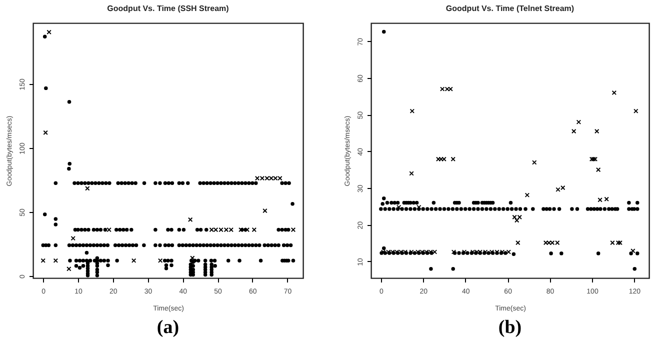 The image size is (654, 364). What do you see at coordinates (510, 8) in the screenshot?
I see `chart-title: Goodput Vs. Time (Telnet Stream)` at bounding box center [510, 8].